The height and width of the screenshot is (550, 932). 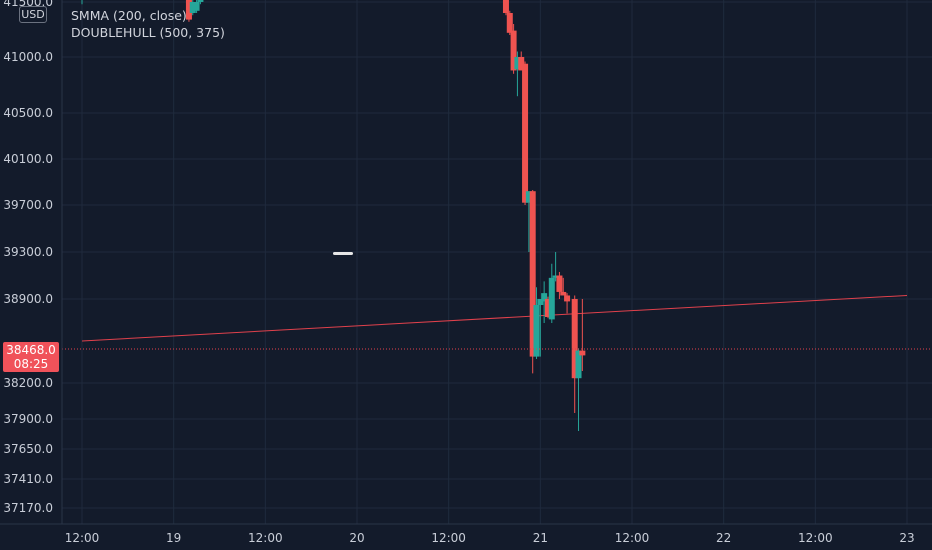 What do you see at coordinates (343, 253) in the screenshot?
I see `cursor-marker` at bounding box center [343, 253].